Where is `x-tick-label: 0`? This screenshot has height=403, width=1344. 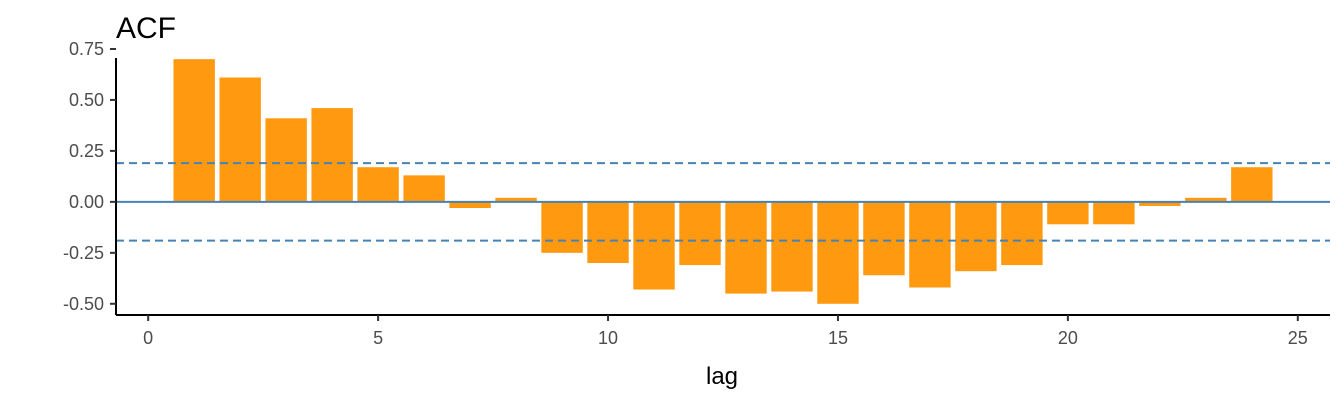 x-tick-label: 0 is located at coordinates (148, 338).